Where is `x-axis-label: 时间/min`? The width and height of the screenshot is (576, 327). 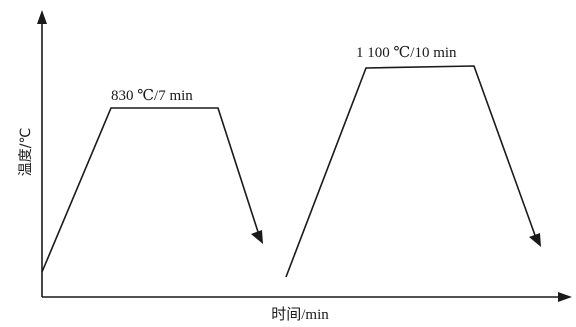
x-axis-label: 时间/min is located at coordinates (300, 314).